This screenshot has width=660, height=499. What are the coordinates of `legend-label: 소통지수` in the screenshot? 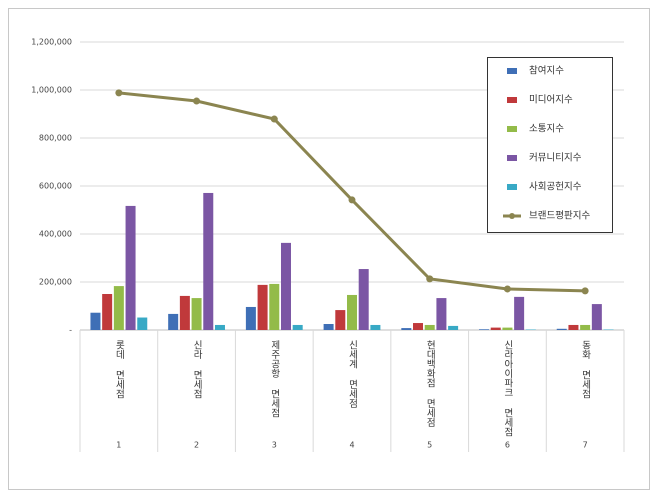 It's located at (546, 129).